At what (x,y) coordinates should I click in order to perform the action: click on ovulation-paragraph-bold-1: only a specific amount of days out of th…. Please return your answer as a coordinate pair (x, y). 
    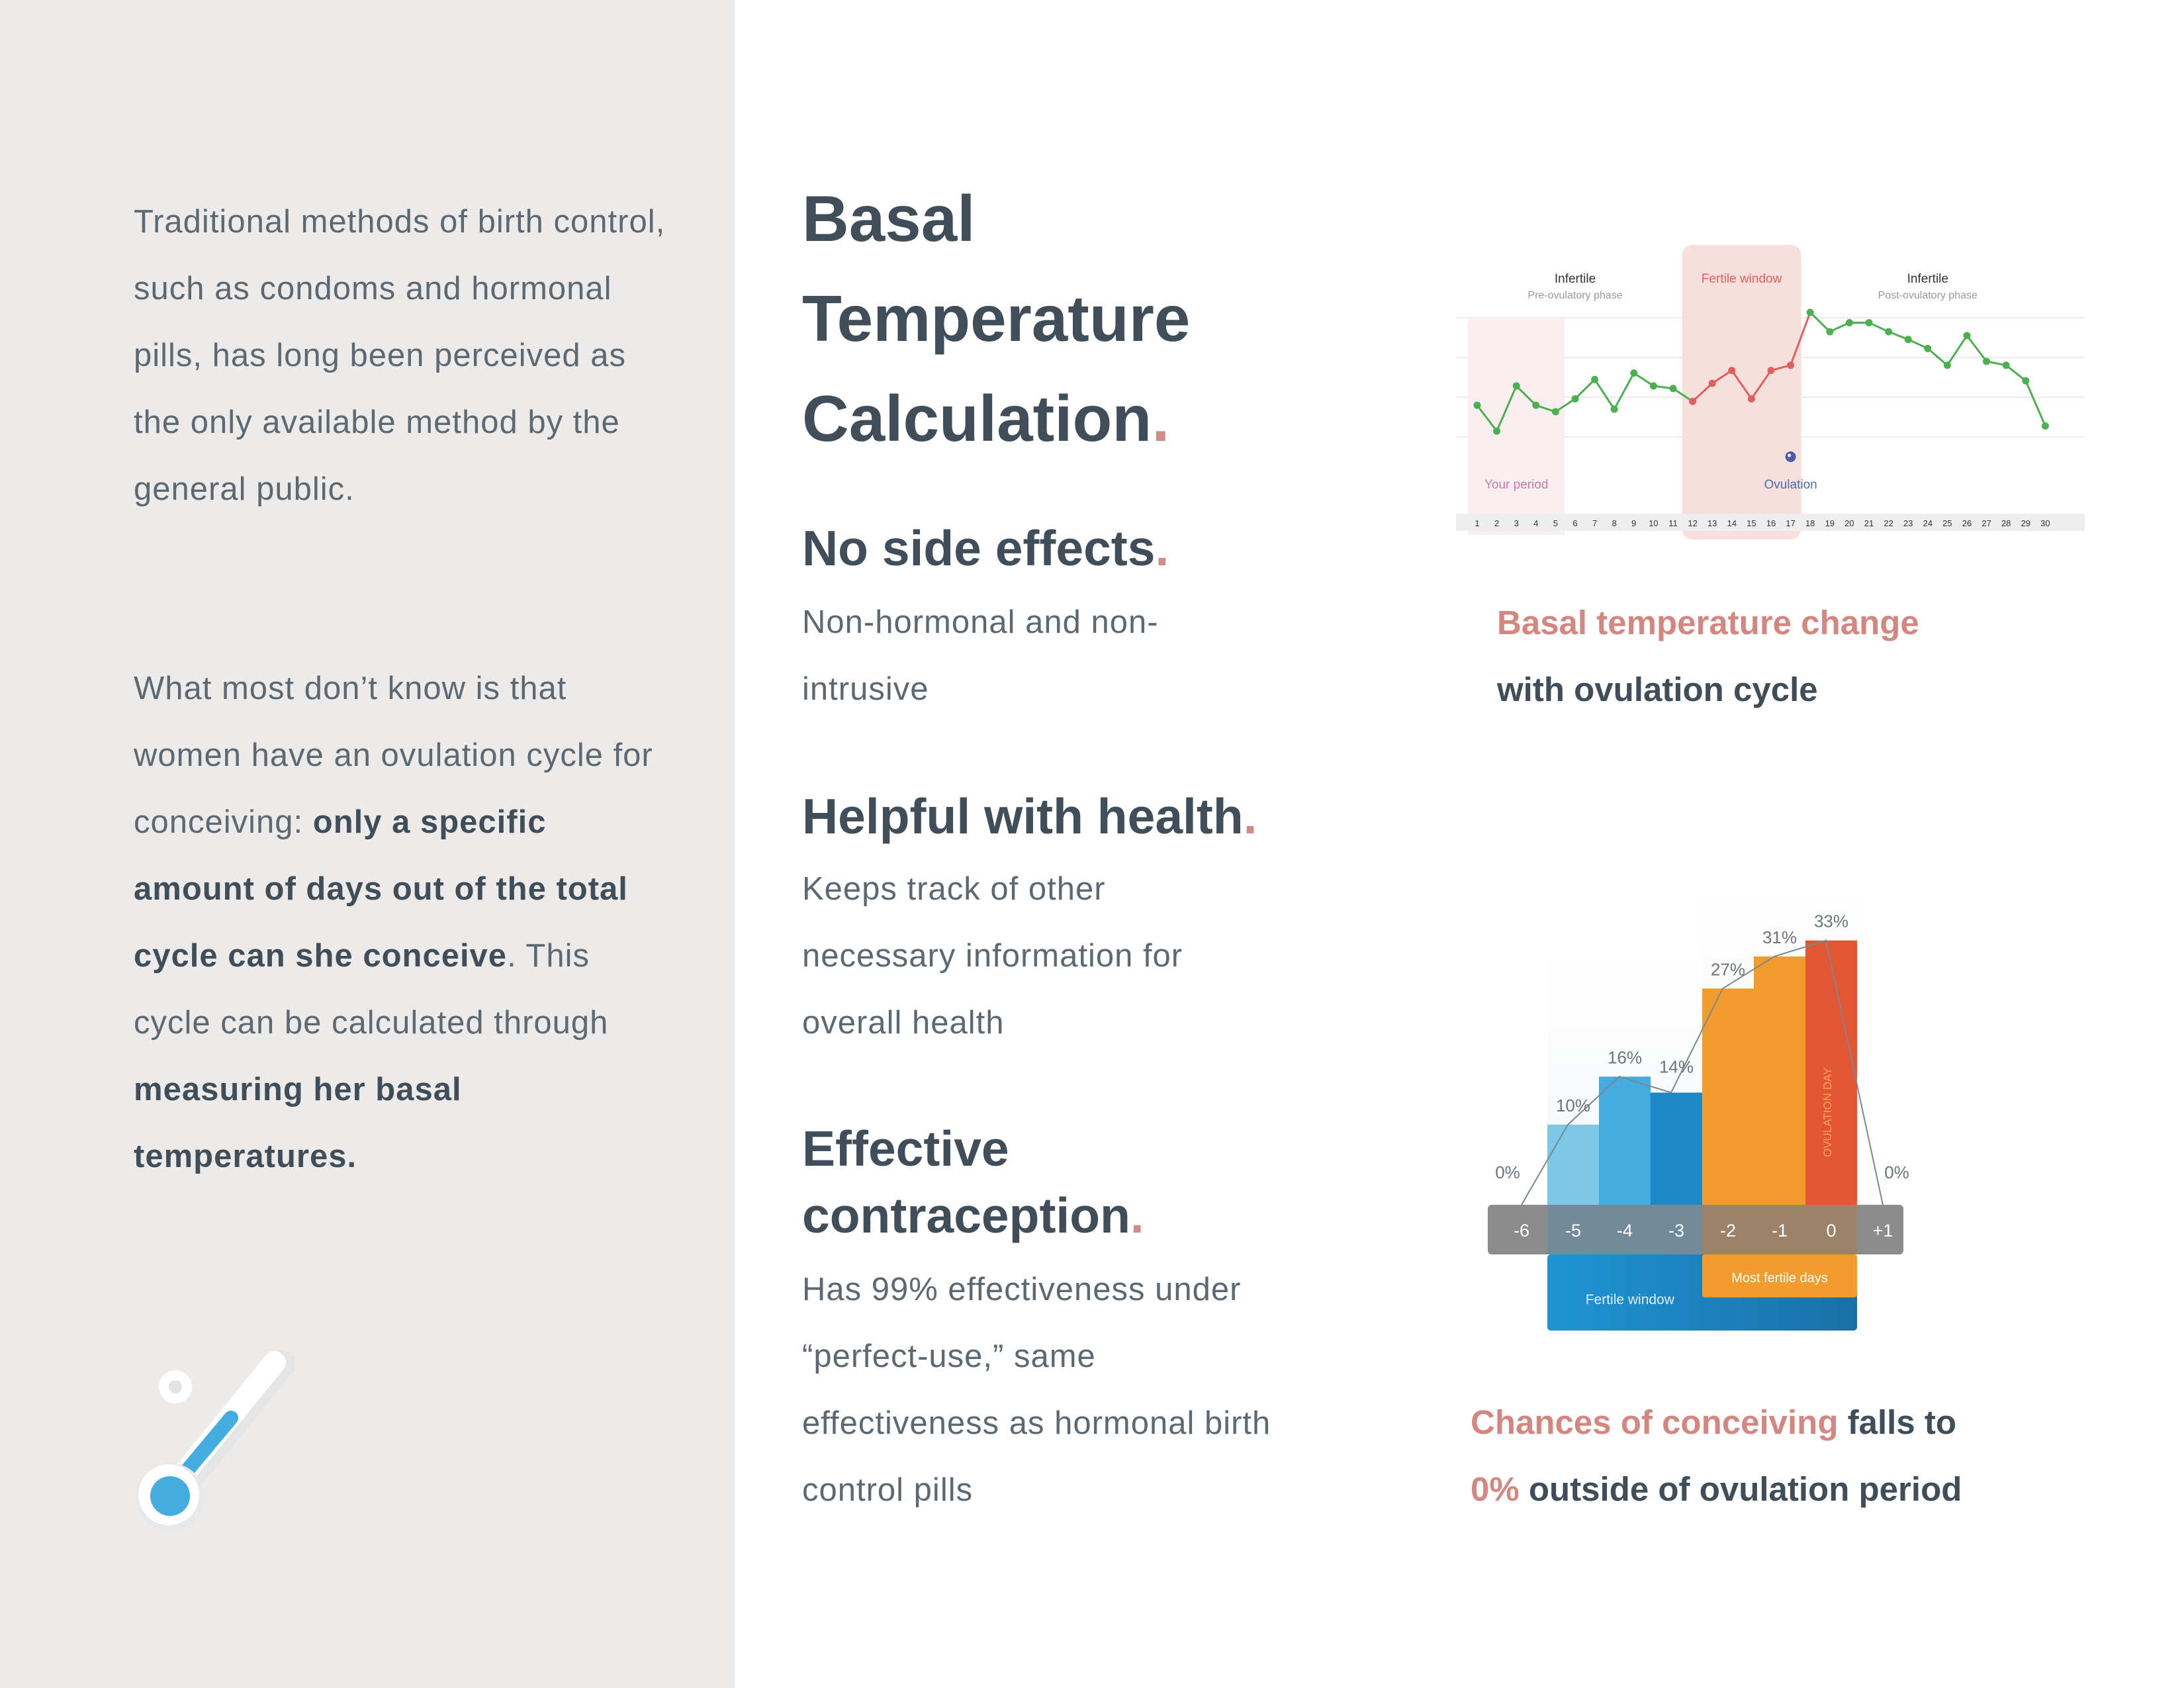
    Looking at the image, I should click on (381, 889).